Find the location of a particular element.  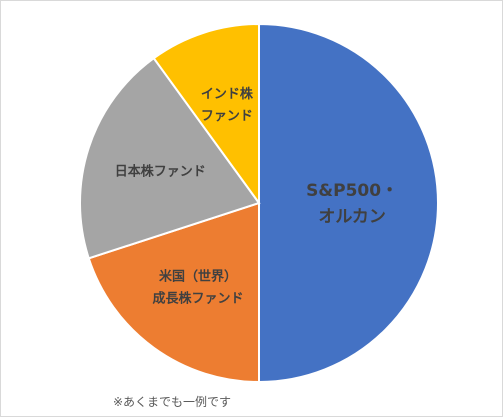

slice-label-us-world-growth: 米国（世界）成長株ファンド is located at coordinates (197, 288).